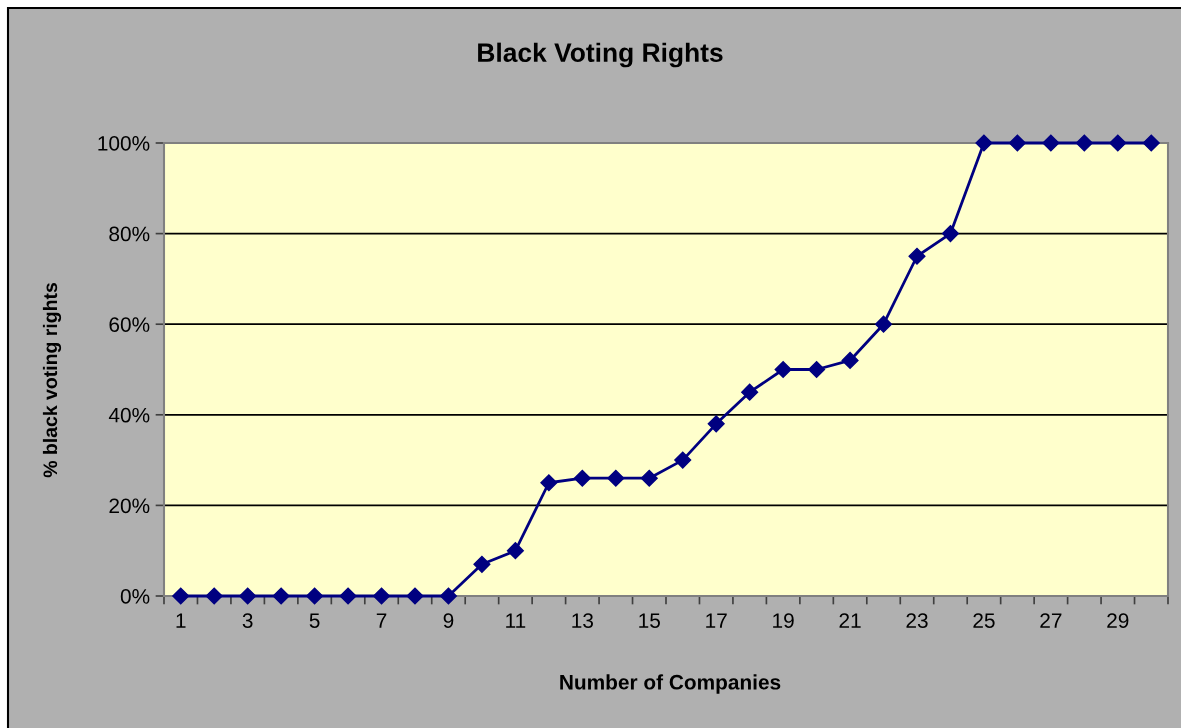 The height and width of the screenshot is (728, 1181). What do you see at coordinates (783, 620) in the screenshot?
I see `x-tick-label: 19` at bounding box center [783, 620].